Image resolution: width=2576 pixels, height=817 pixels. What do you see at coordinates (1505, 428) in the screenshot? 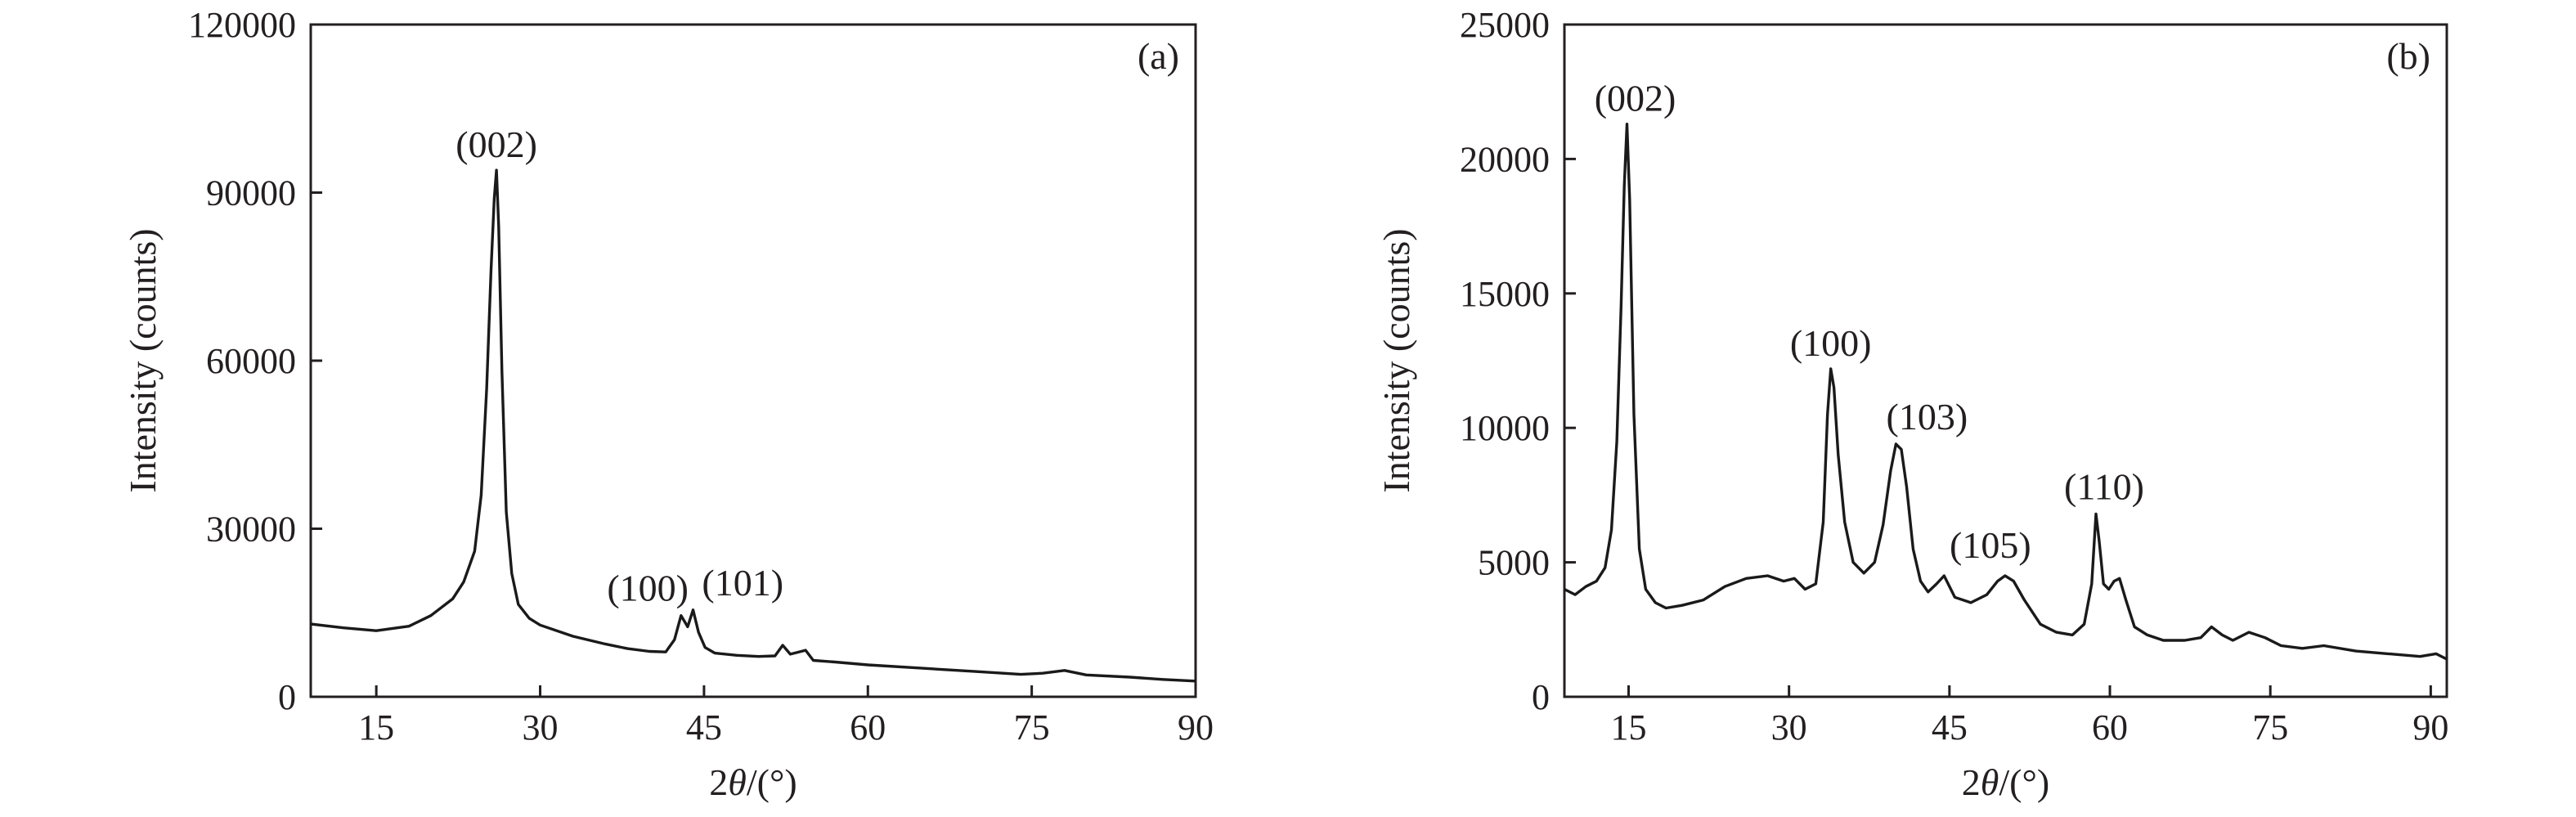
I see `y-tick-label: 10000` at bounding box center [1505, 428].